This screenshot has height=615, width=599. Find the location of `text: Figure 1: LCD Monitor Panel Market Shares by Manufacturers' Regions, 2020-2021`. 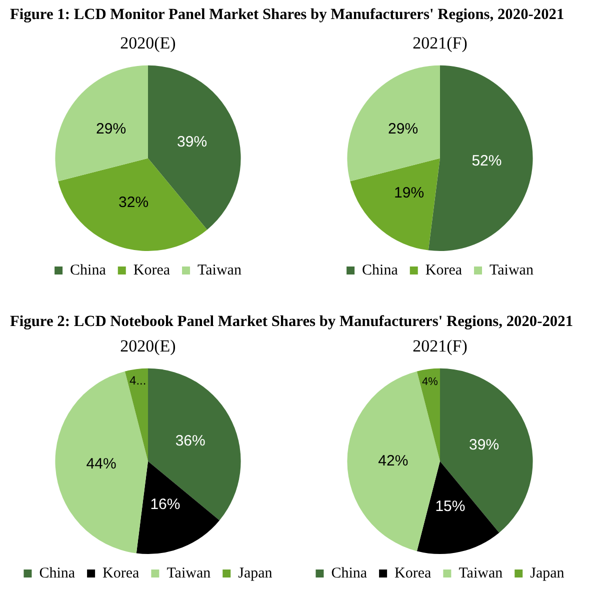

text: Figure 1: LCD Monitor Panel Market Shares by Manufacturers' Regions, 2020-2021 is located at coordinates (287, 15).